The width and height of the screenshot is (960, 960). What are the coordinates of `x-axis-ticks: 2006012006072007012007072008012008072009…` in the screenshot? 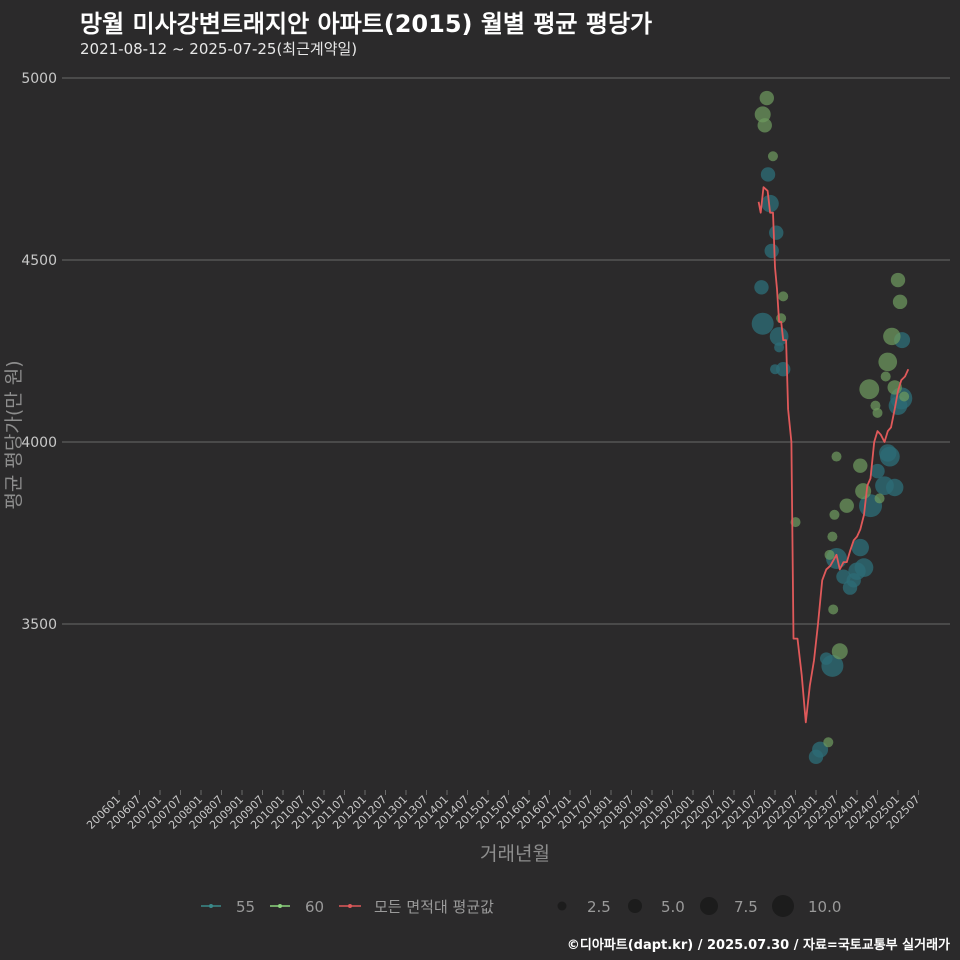 It's located at (503, 811).